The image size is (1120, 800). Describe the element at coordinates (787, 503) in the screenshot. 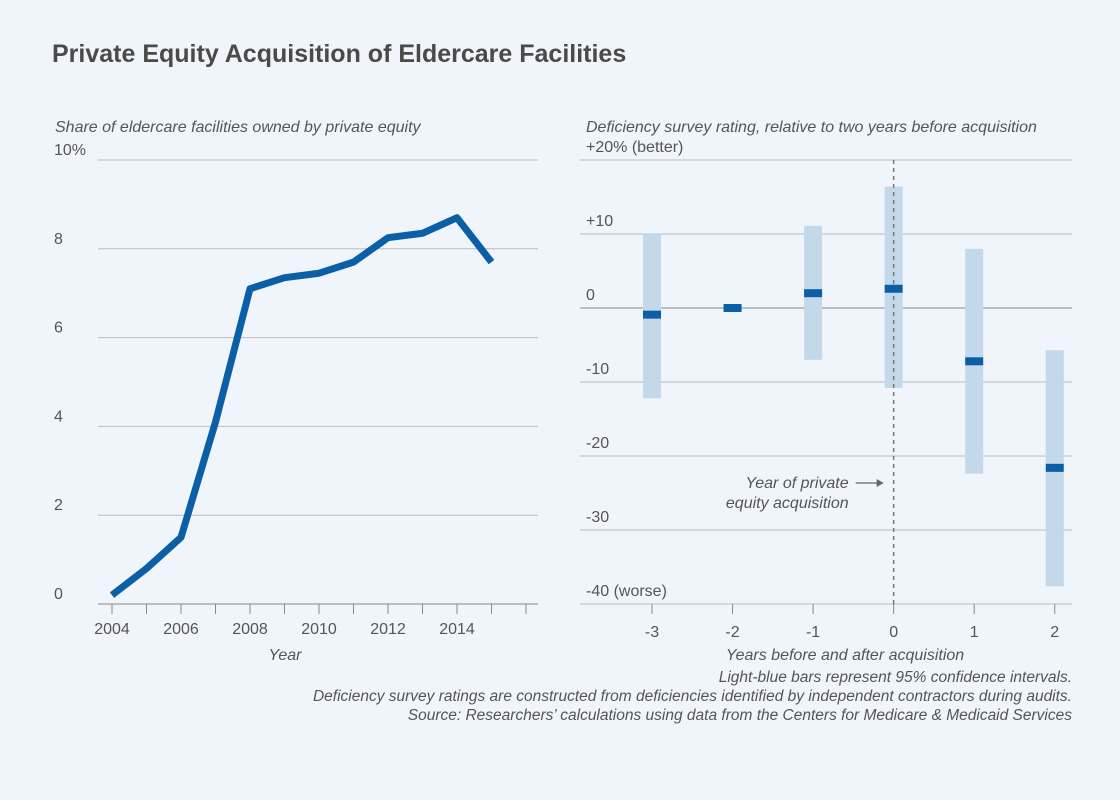

I see `annotation-line-2: equity acquisition` at that location.